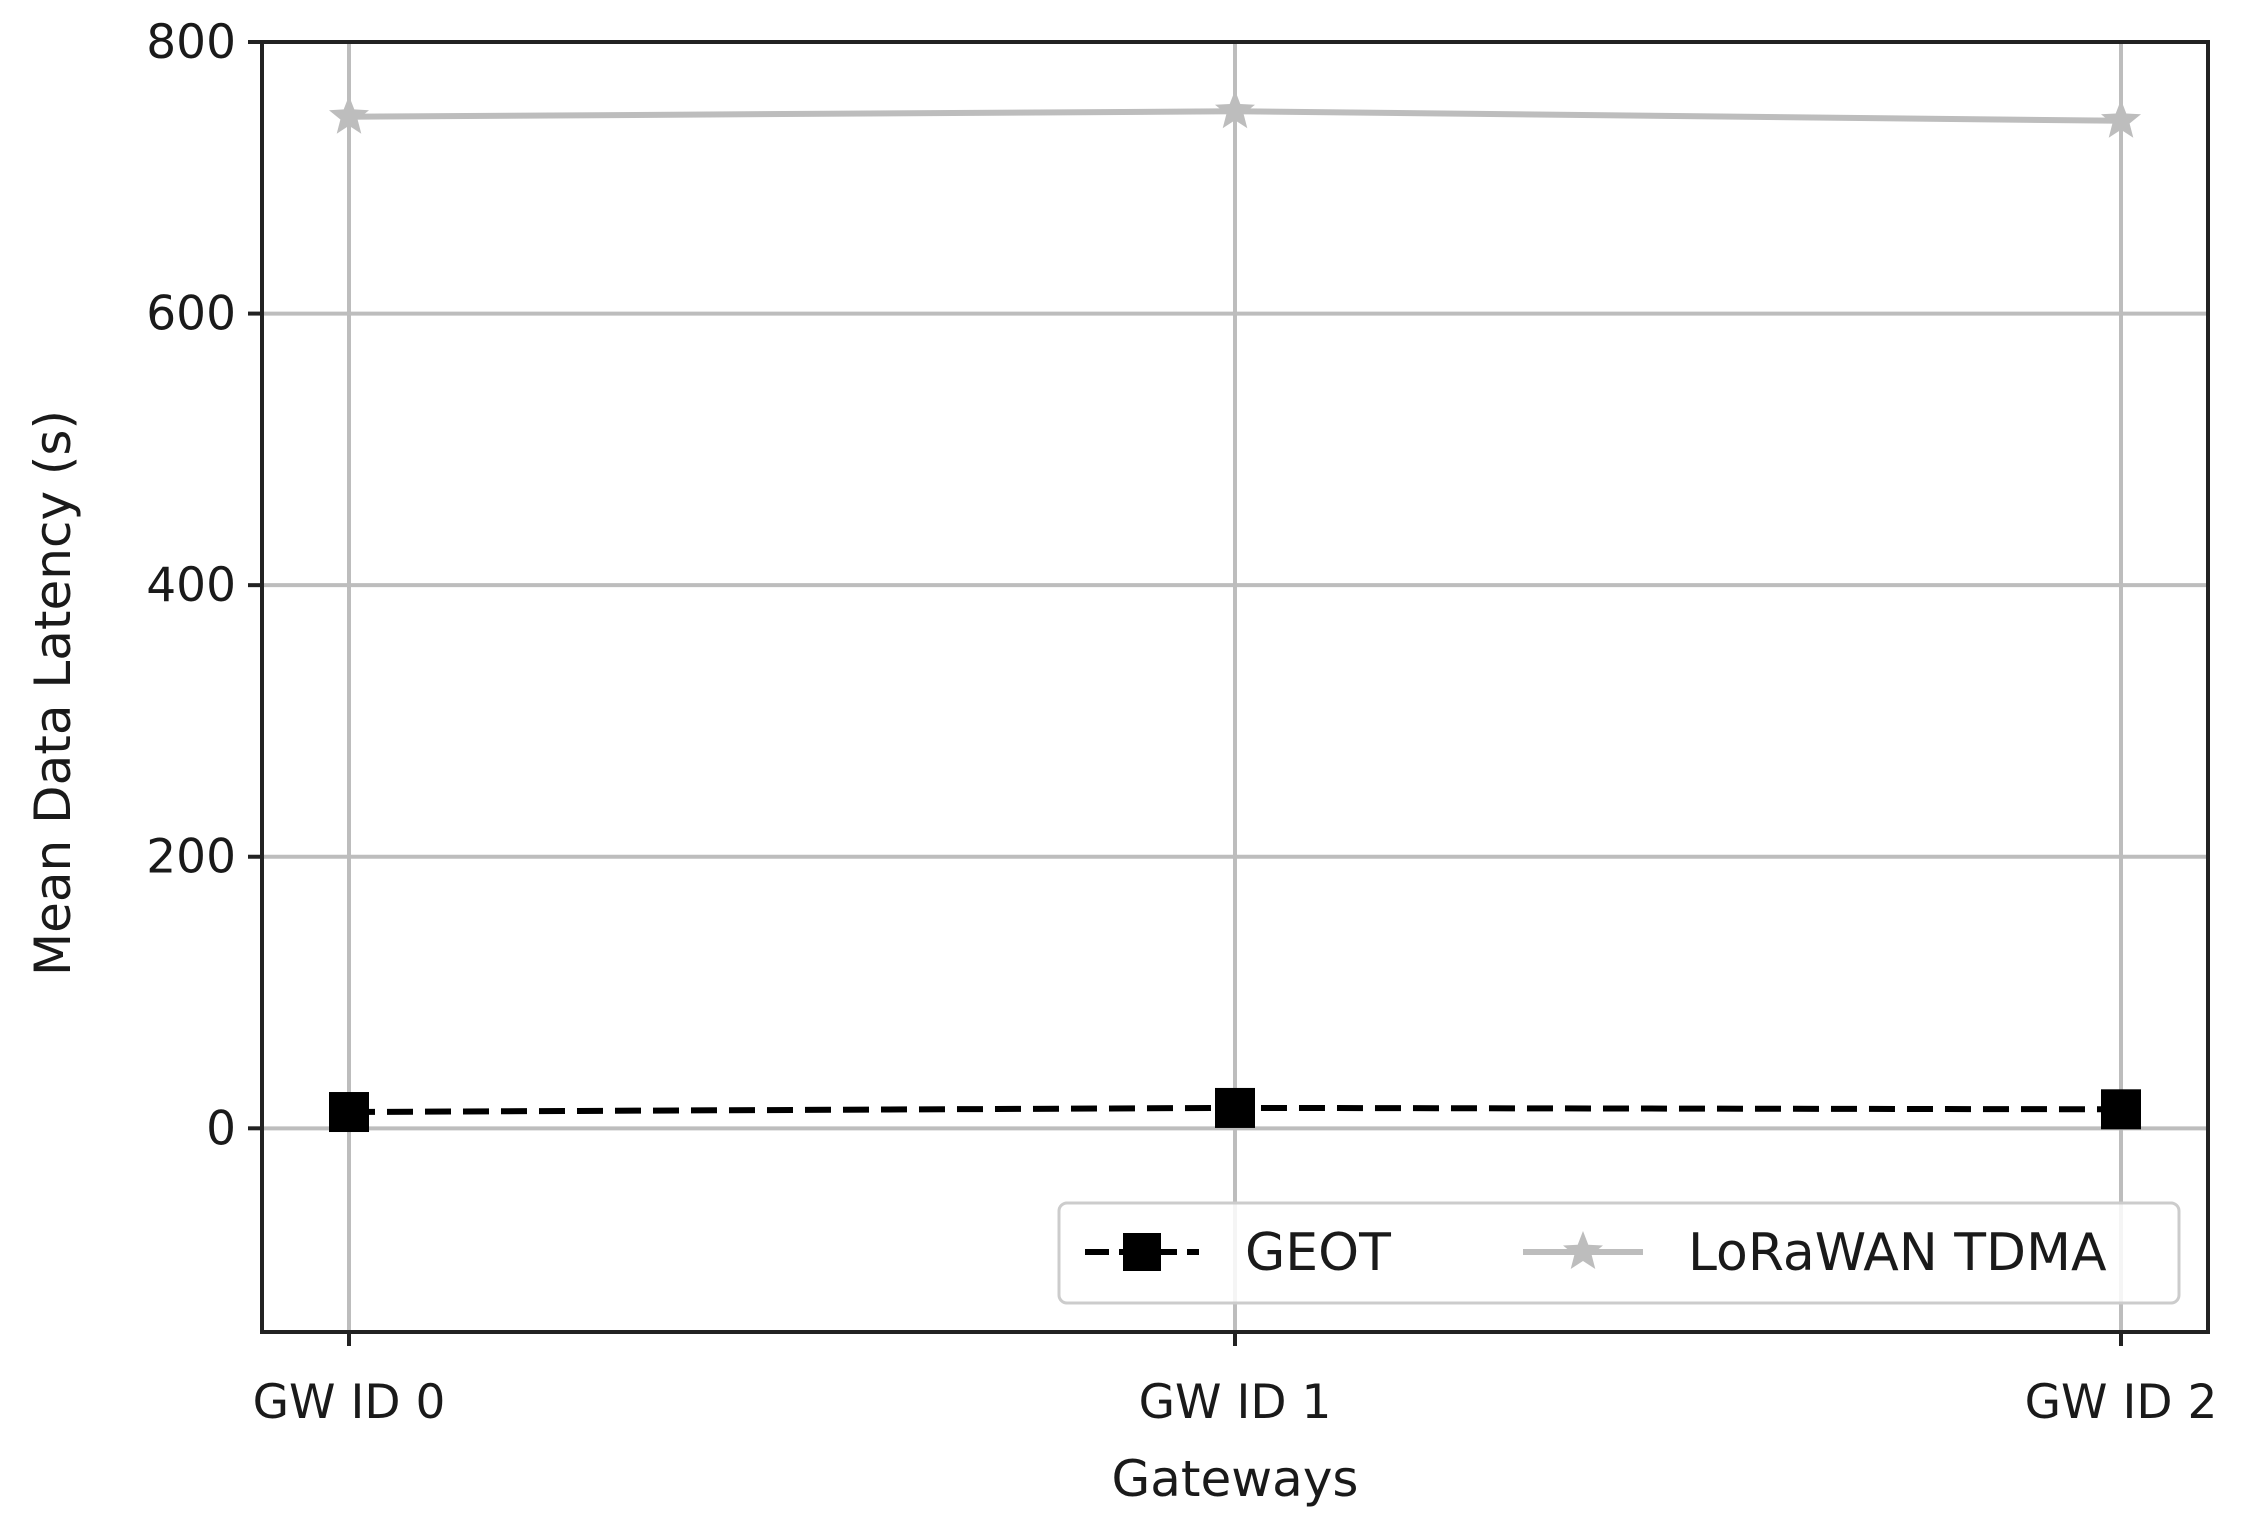 This screenshot has height=1529, width=2252. Describe the element at coordinates (2121, 1402) in the screenshot. I see `x-tick-label: GW ID 2` at that location.